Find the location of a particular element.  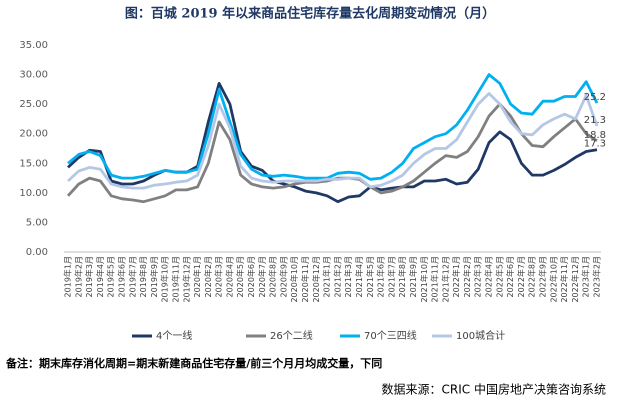

x-tick-label: 2020年8月 is located at coordinates (273, 276).